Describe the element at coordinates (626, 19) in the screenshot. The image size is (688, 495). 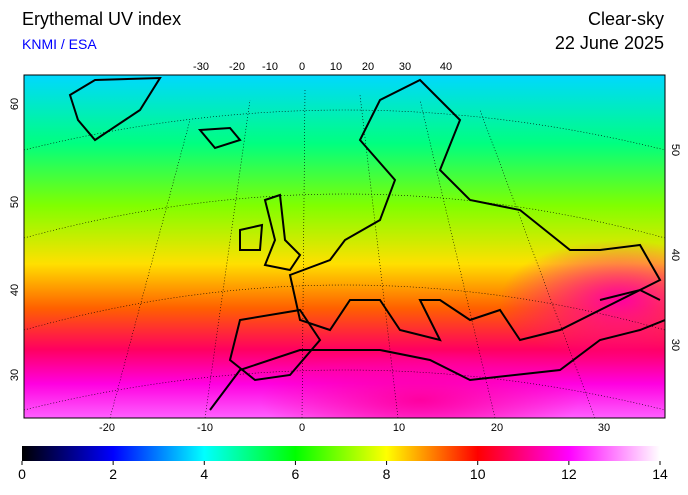
I see `condition: Clear-sky` at that location.